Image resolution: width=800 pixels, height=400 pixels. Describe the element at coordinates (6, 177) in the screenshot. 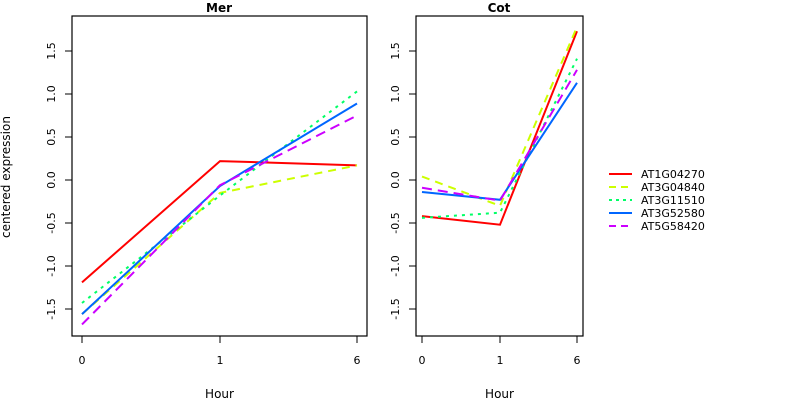

I see `y-axis-label: centered expression` at that location.